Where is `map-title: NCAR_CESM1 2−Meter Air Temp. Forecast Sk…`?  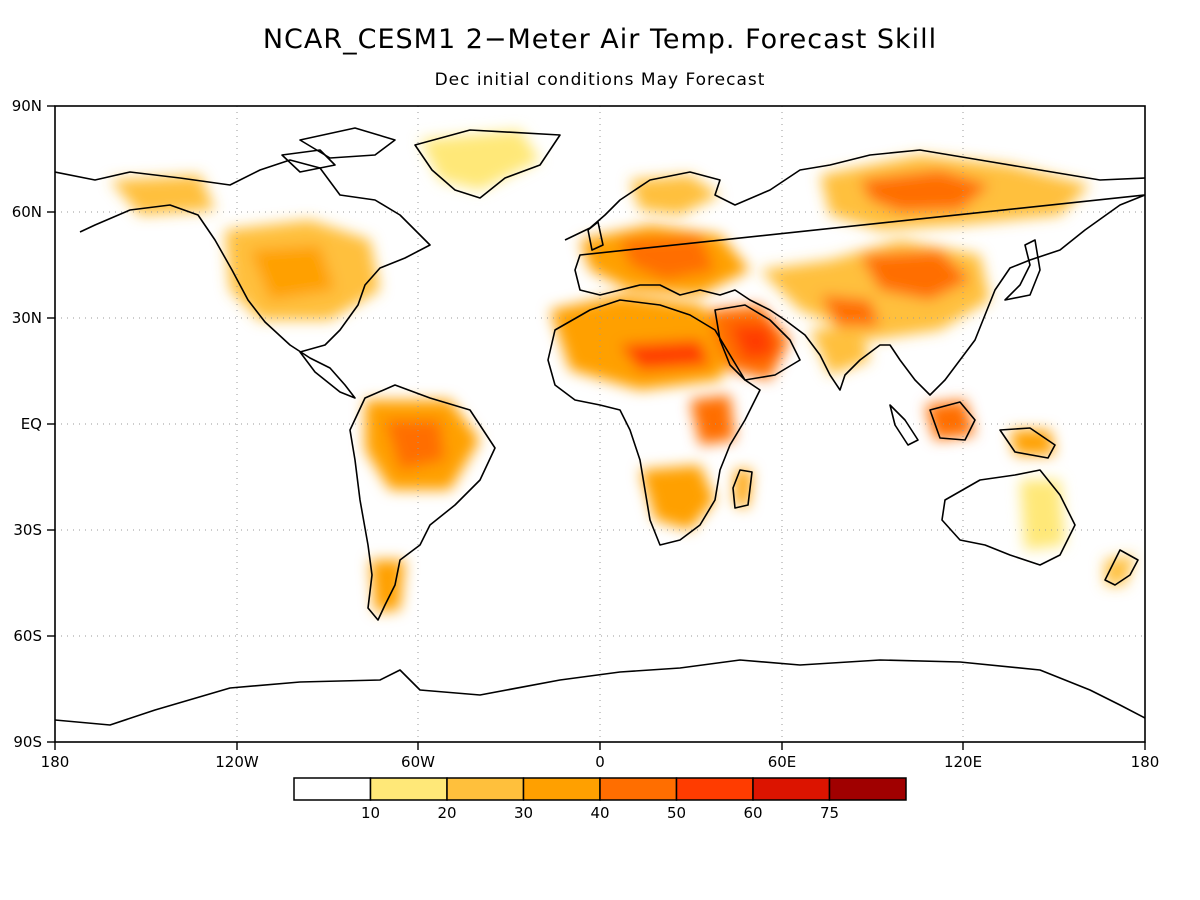
map-title: NCAR_CESM1 2−Meter Air Temp. Forecast Sk… is located at coordinates (600, 39).